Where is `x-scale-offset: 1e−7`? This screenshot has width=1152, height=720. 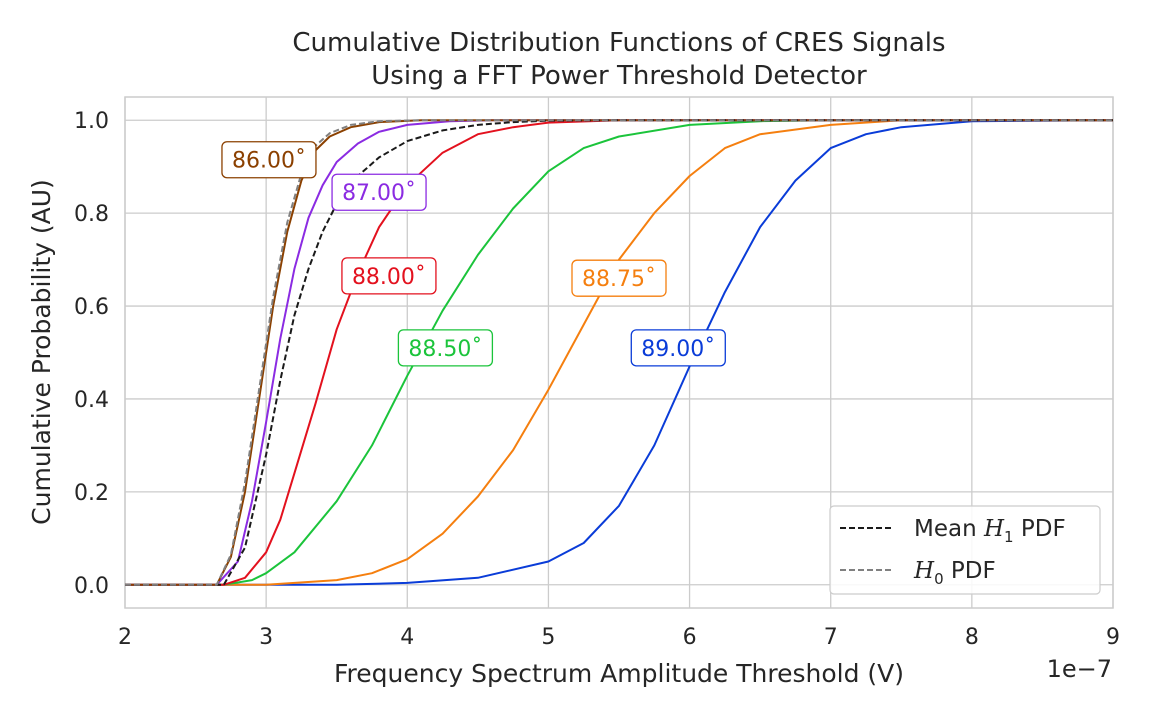
x-scale-offset: 1e−7 is located at coordinates (1079, 669).